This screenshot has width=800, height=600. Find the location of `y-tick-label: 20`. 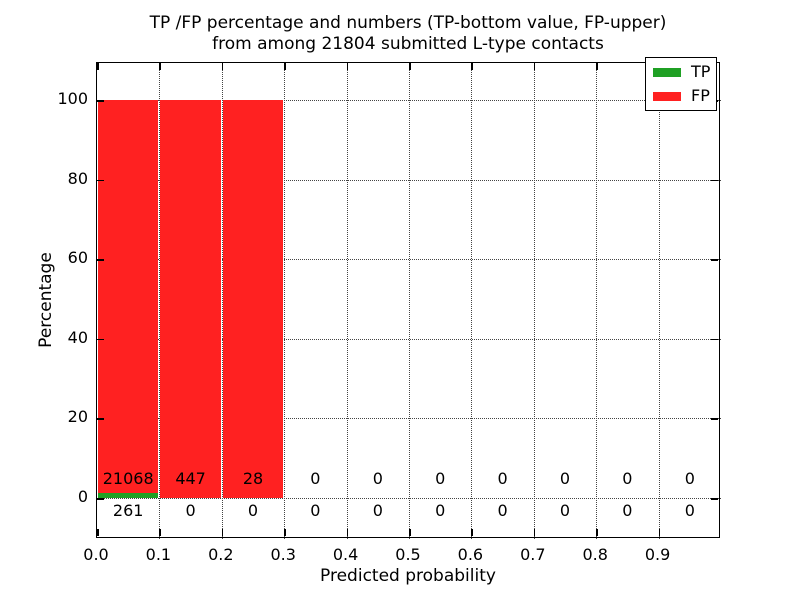

y-tick-label: 20 is located at coordinates (77, 417).